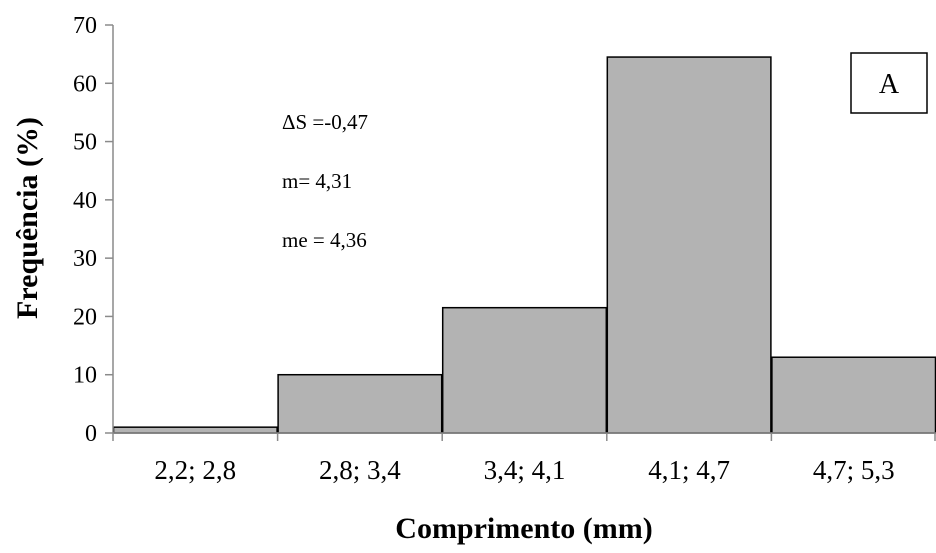 Image resolution: width=936 pixels, height=553 pixels. I want to click on panel-label-box: A, so click(889, 83).